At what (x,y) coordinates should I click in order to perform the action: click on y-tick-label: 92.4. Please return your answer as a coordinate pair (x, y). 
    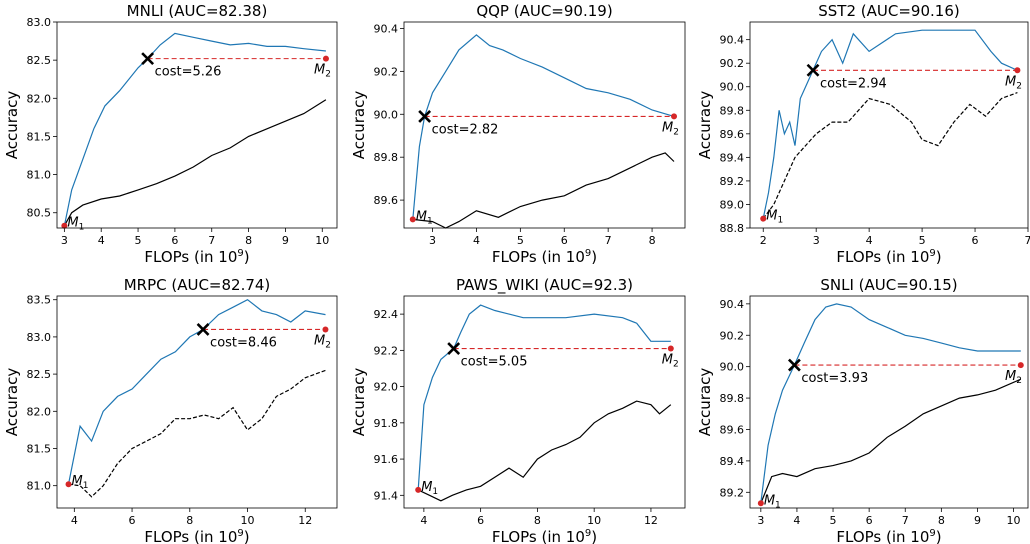
    Looking at the image, I should click on (386, 314).